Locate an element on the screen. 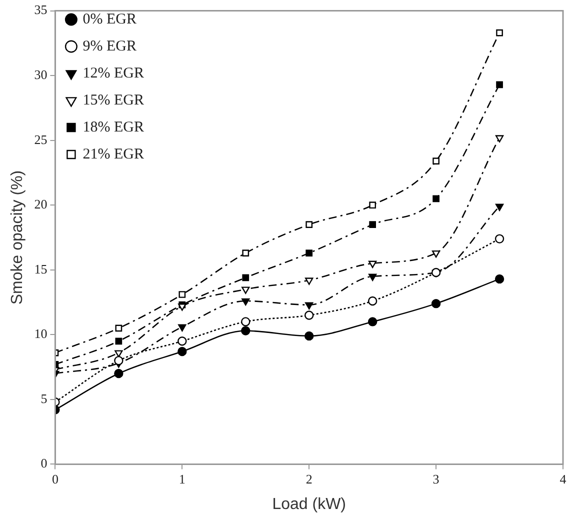  y-tick-label: 10 is located at coordinates (41, 334).